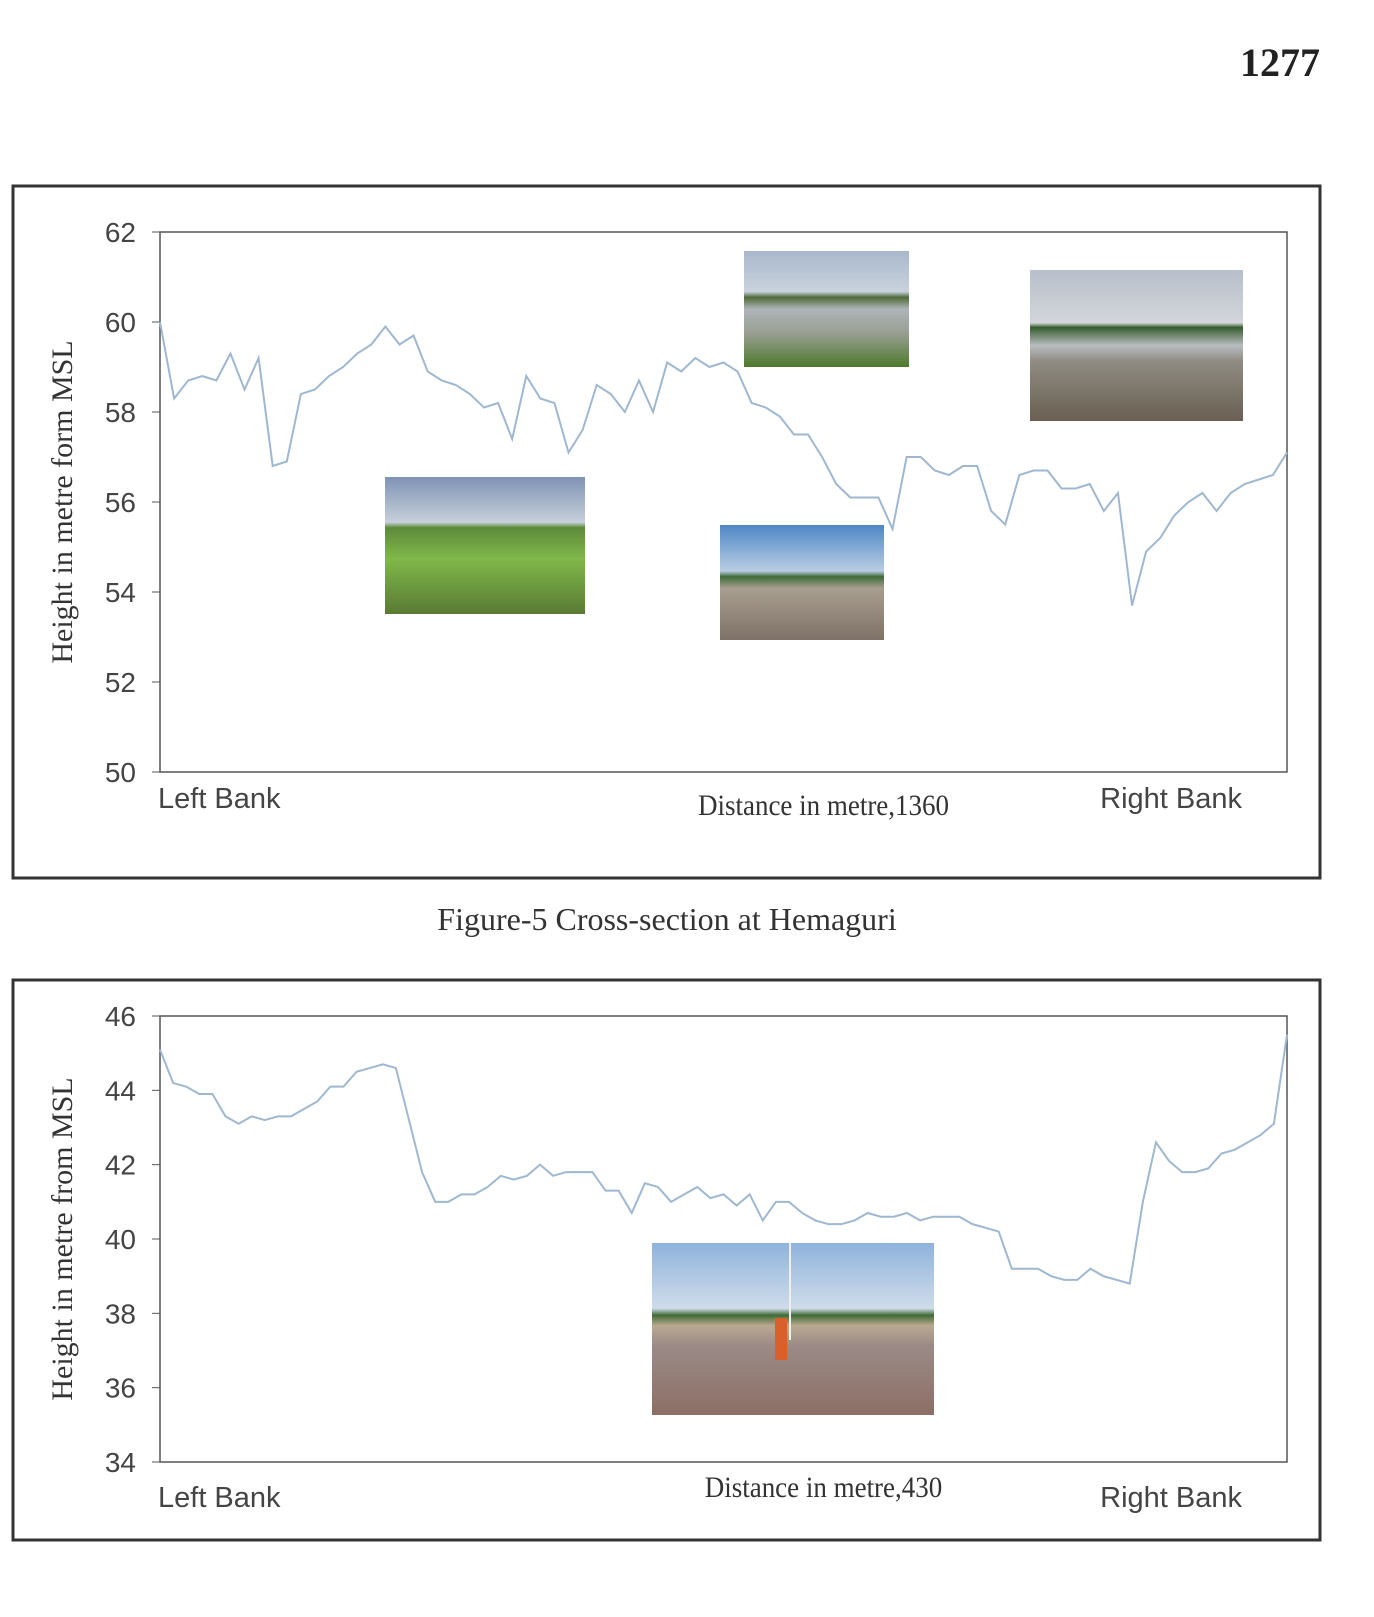  Describe the element at coordinates (120, 322) in the screenshot. I see `y-tick-label: 60` at that location.